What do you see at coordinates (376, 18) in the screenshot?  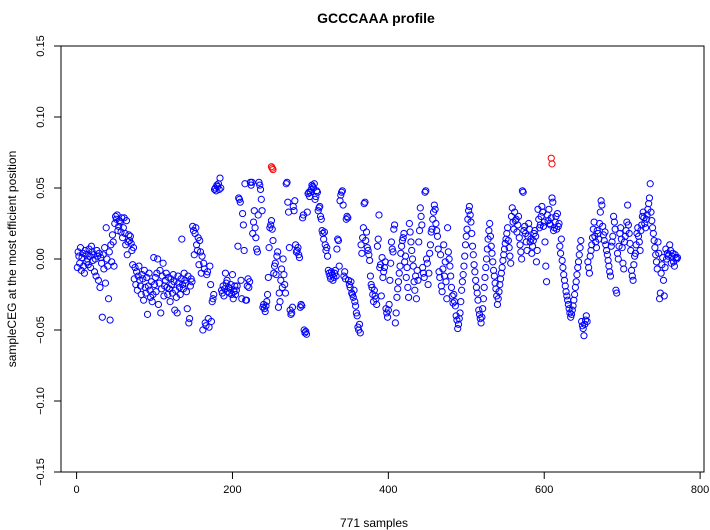 I see `chart-title: GCCCAAA profile` at bounding box center [376, 18].